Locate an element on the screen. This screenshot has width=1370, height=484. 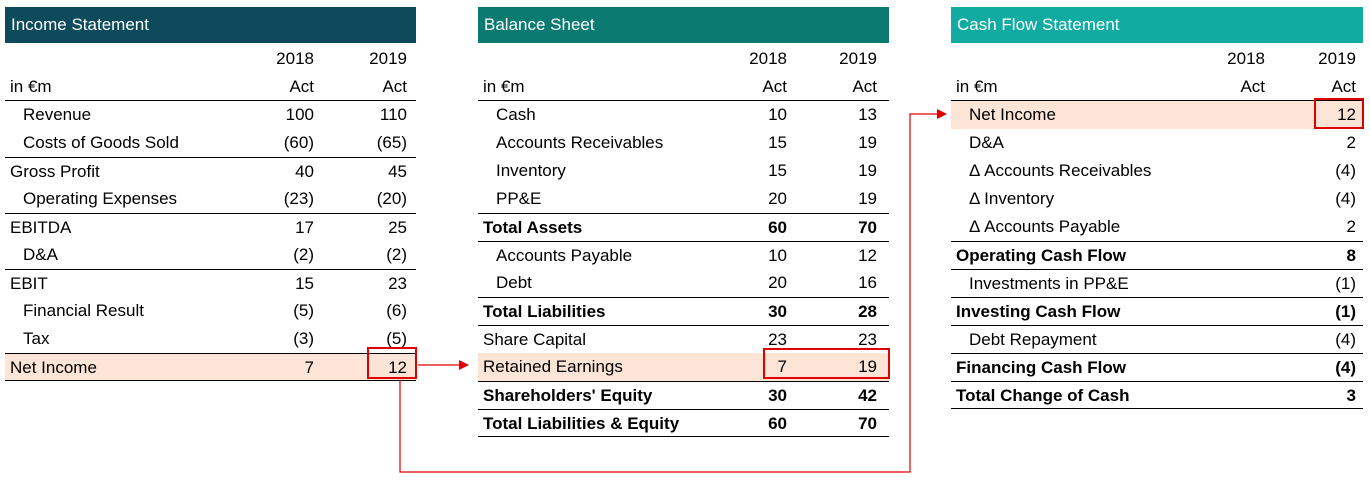
value-2019: 23 is located at coordinates (867, 339).